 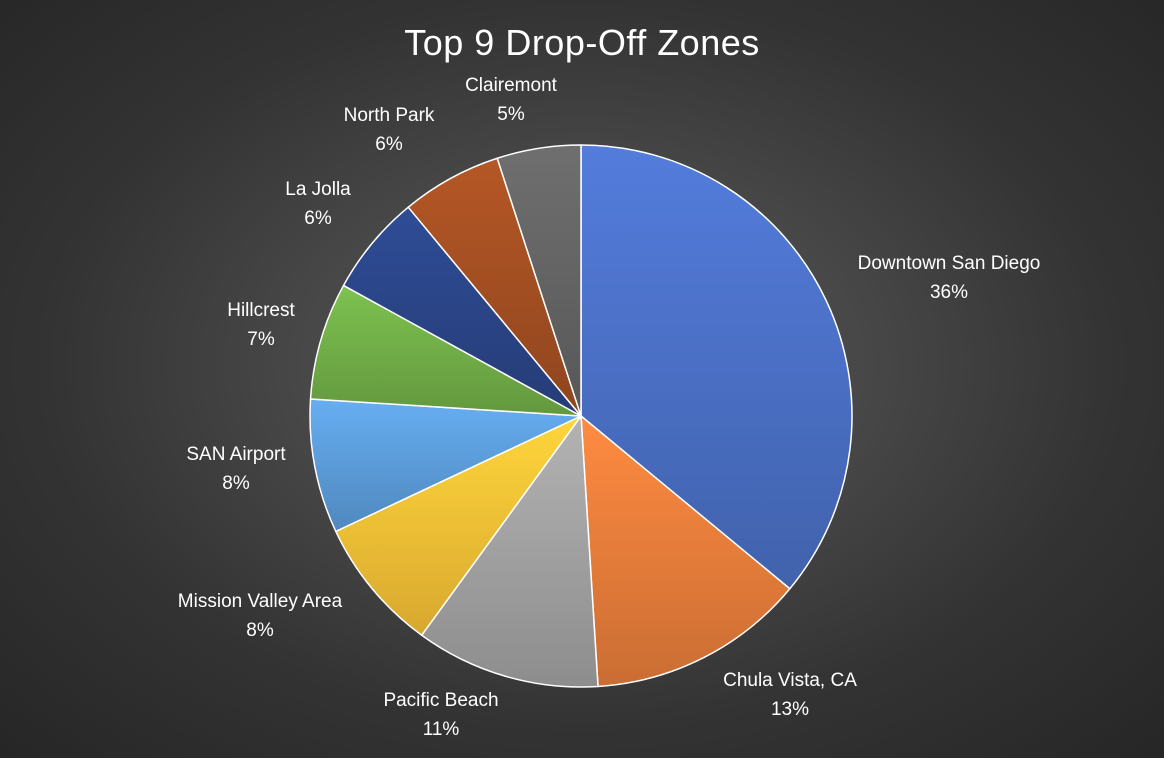 I want to click on slice-hillcrest, so click(x=445, y=350).